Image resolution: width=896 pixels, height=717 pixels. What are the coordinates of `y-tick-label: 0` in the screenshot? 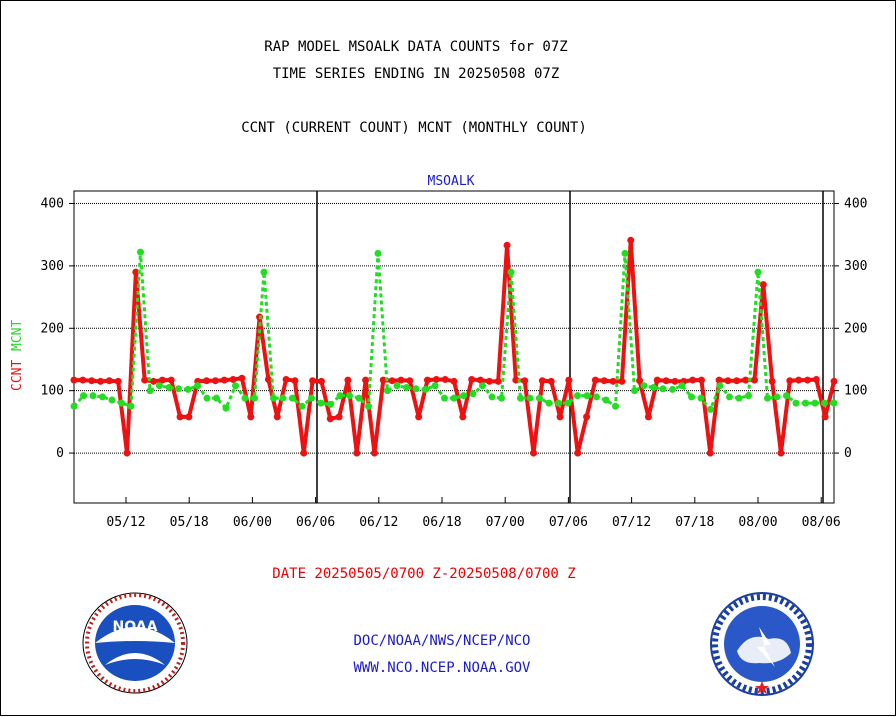 It's located at (60, 453).